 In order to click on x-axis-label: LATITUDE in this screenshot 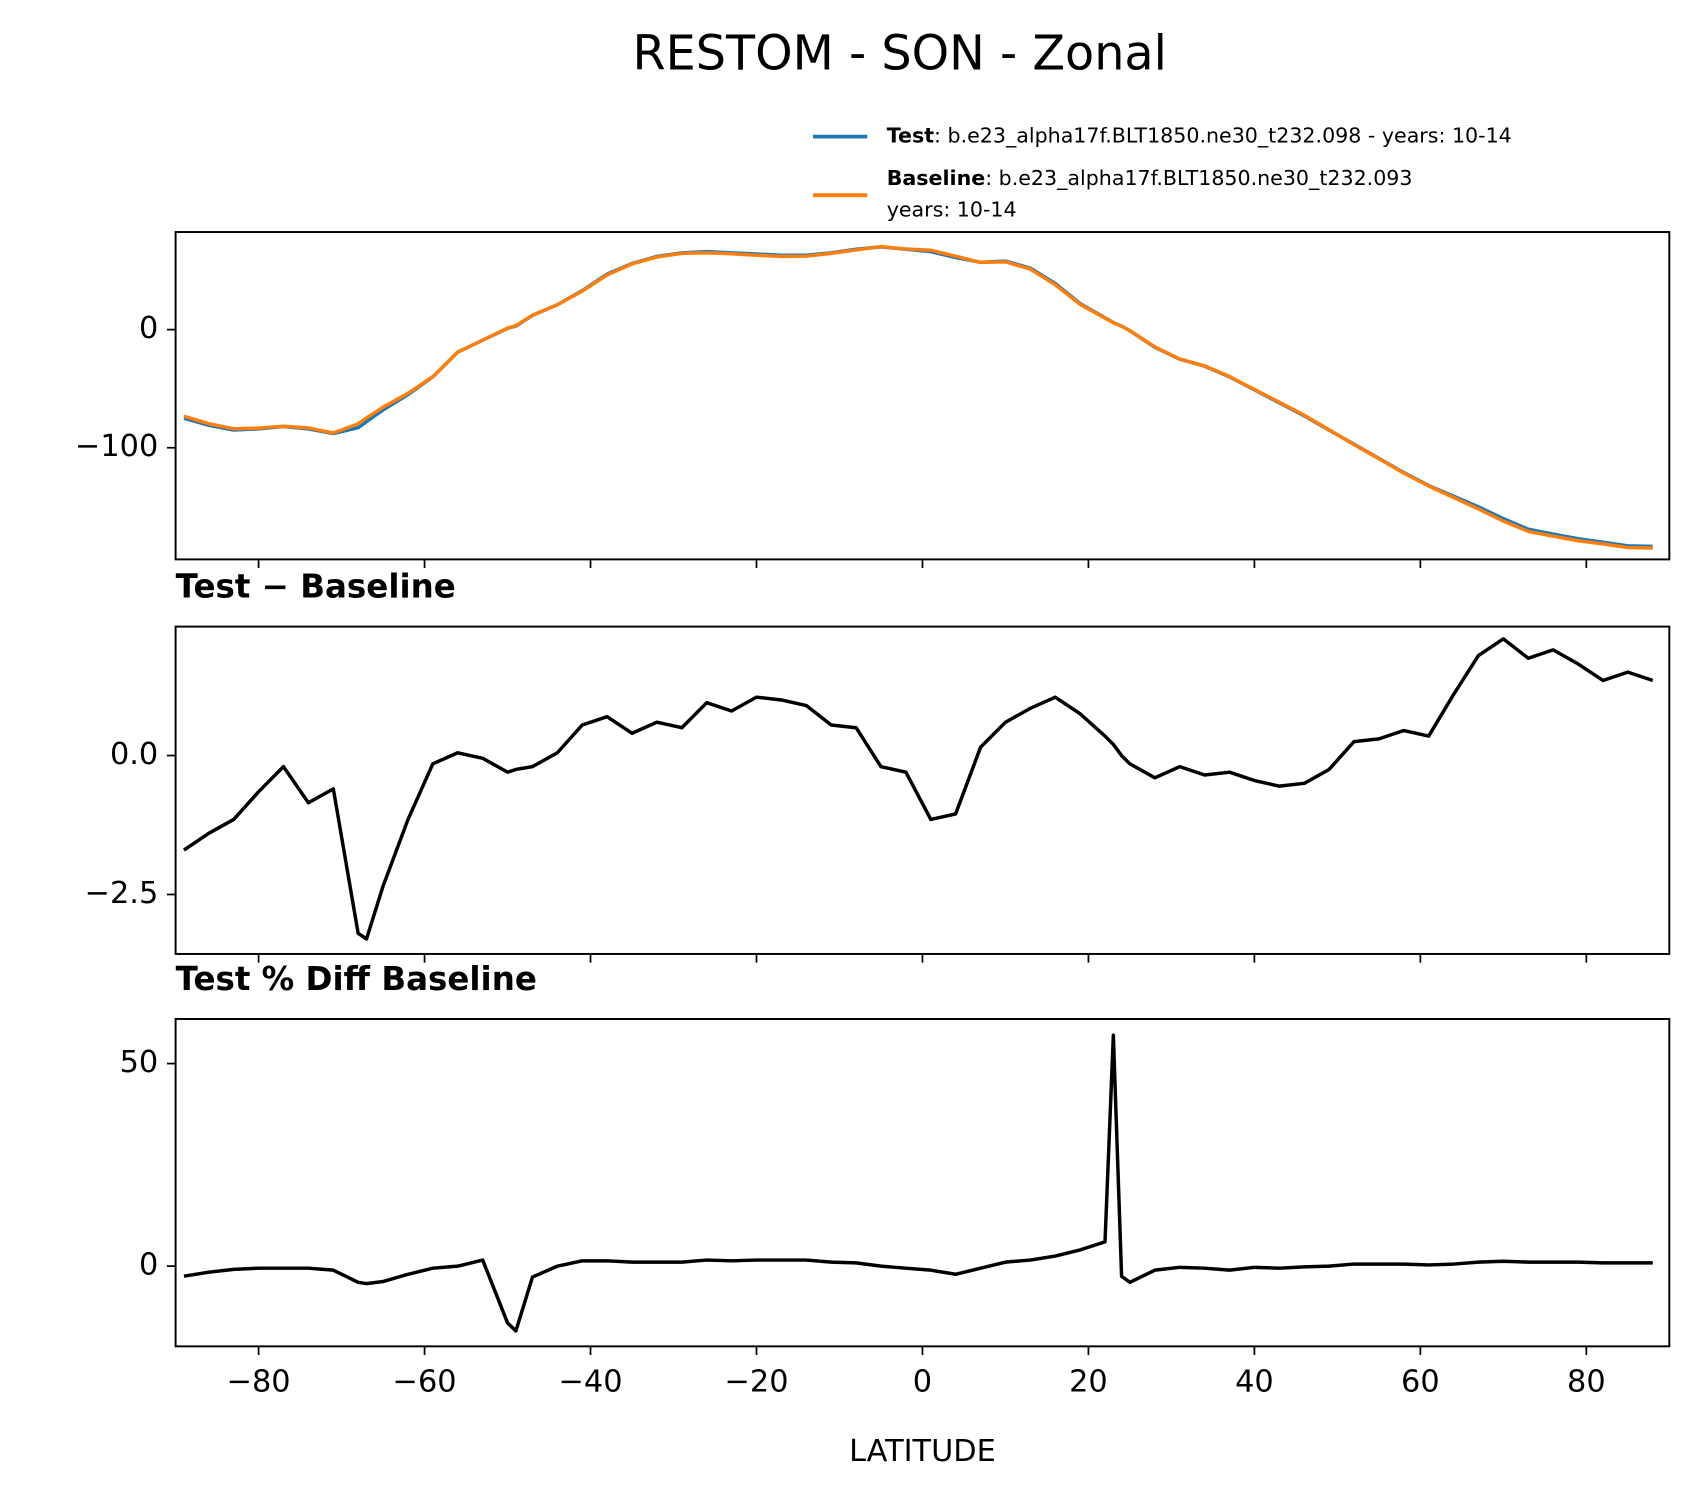, I will do `click(922, 1451)`.